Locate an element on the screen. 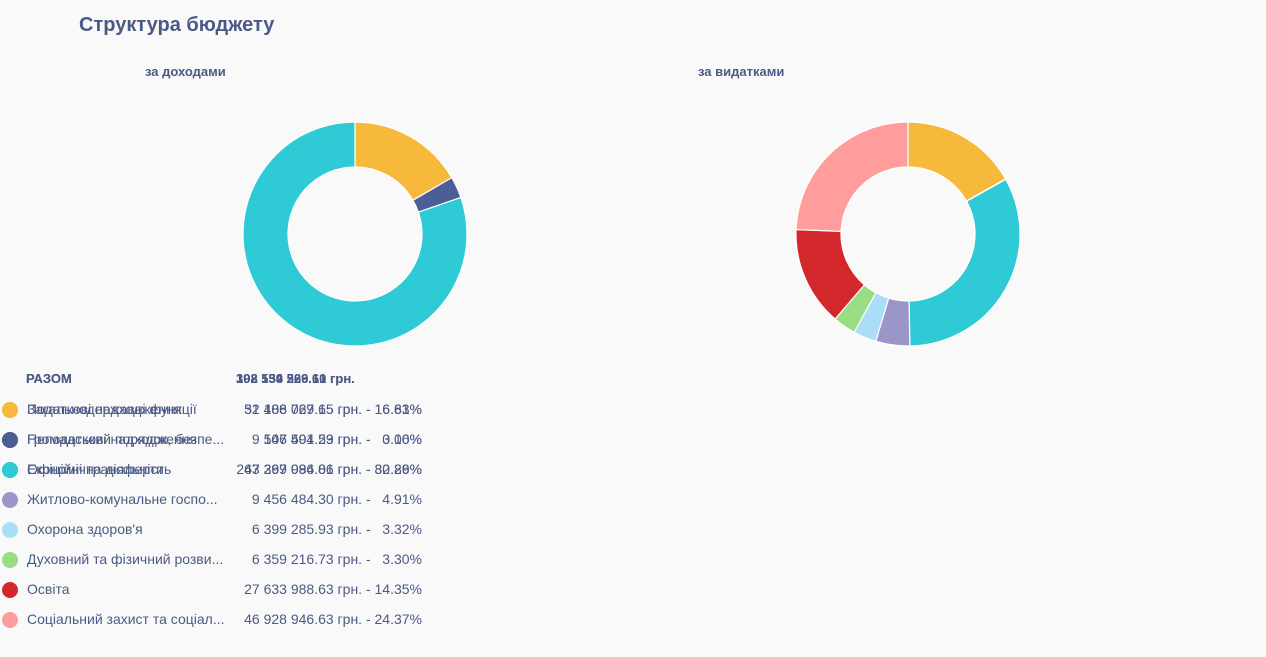  legend-item-value: 9 456 484.30 грн. - 4.91% is located at coordinates (336, 499).